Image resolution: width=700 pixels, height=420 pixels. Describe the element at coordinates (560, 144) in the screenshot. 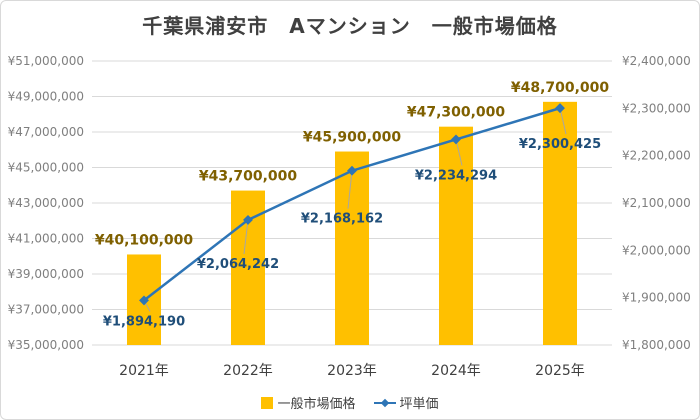

I see `line-data-label: ¥2,300,425` at that location.